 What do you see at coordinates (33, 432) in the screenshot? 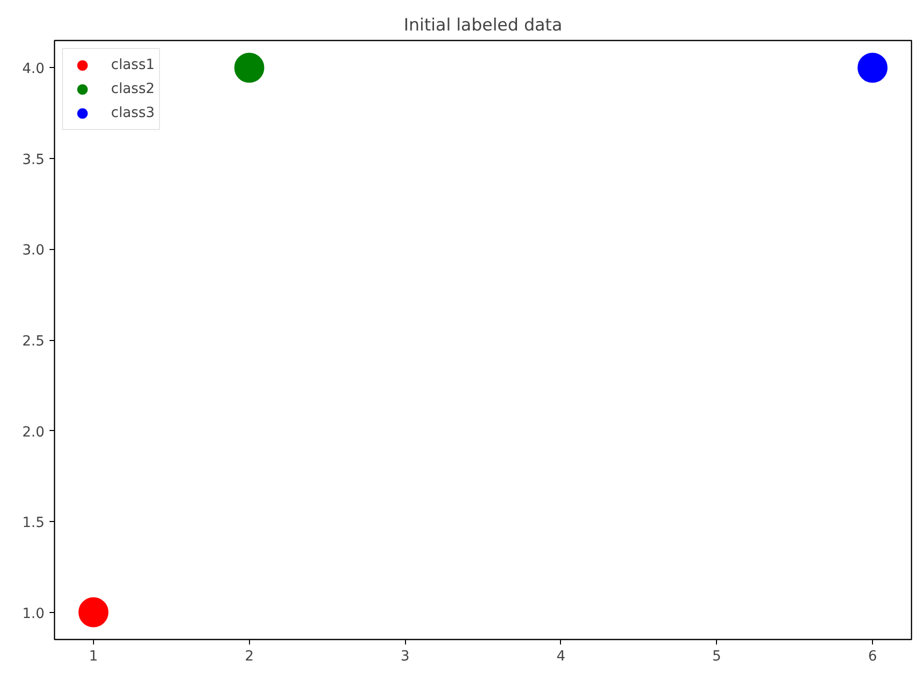
I see `y-tick-label: 2.0` at bounding box center [33, 432].